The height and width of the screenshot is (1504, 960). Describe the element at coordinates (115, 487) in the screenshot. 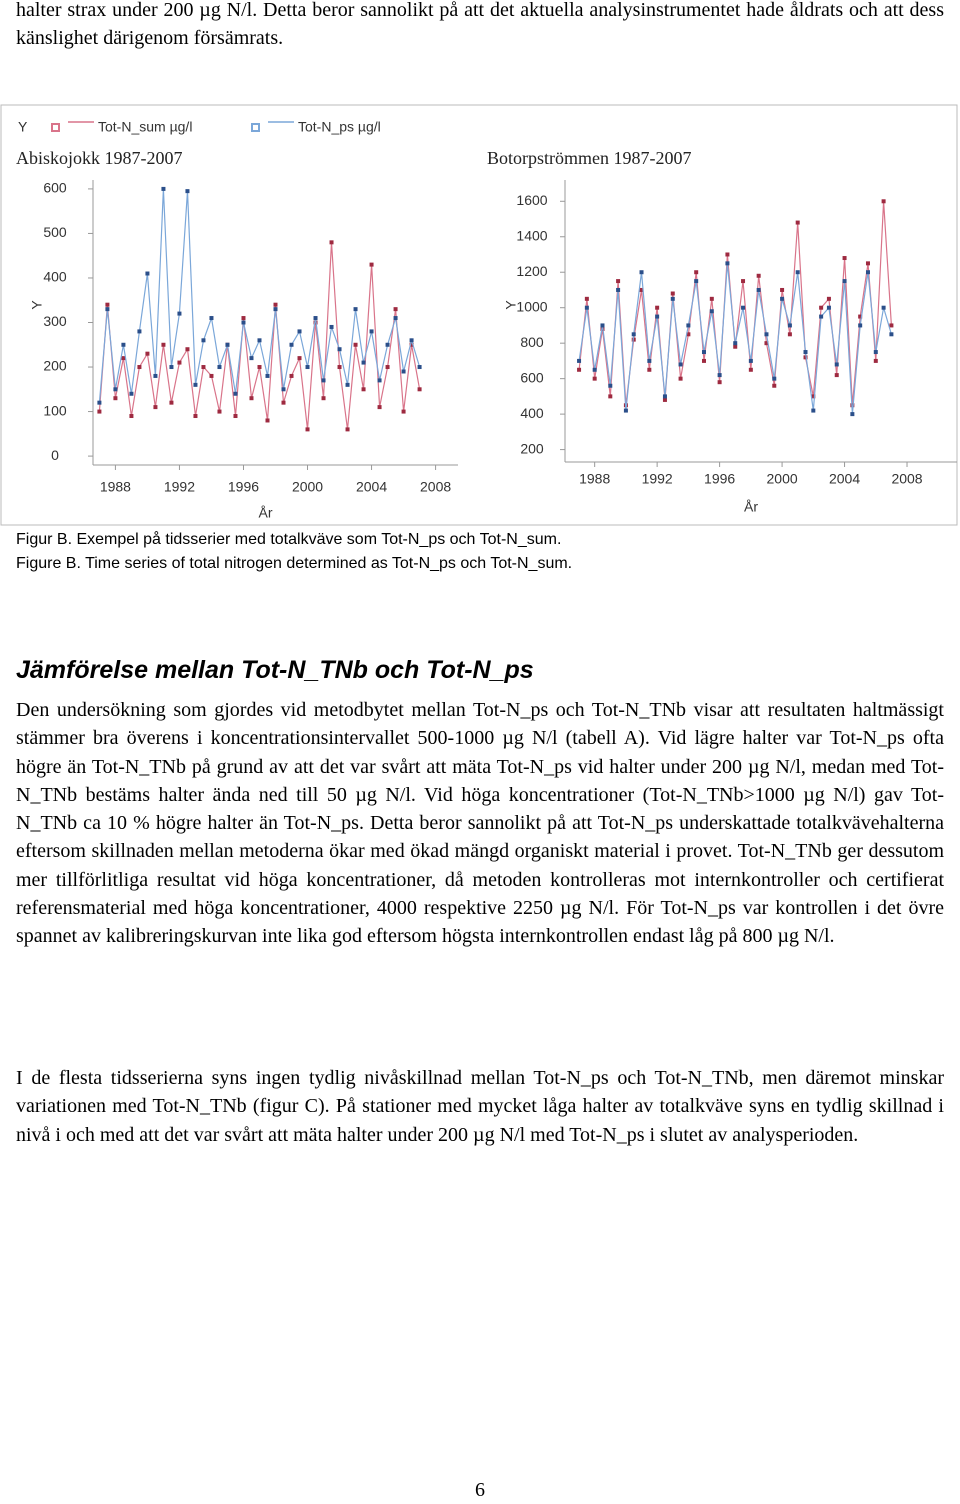

I see `x-tick-label: 1988` at that location.